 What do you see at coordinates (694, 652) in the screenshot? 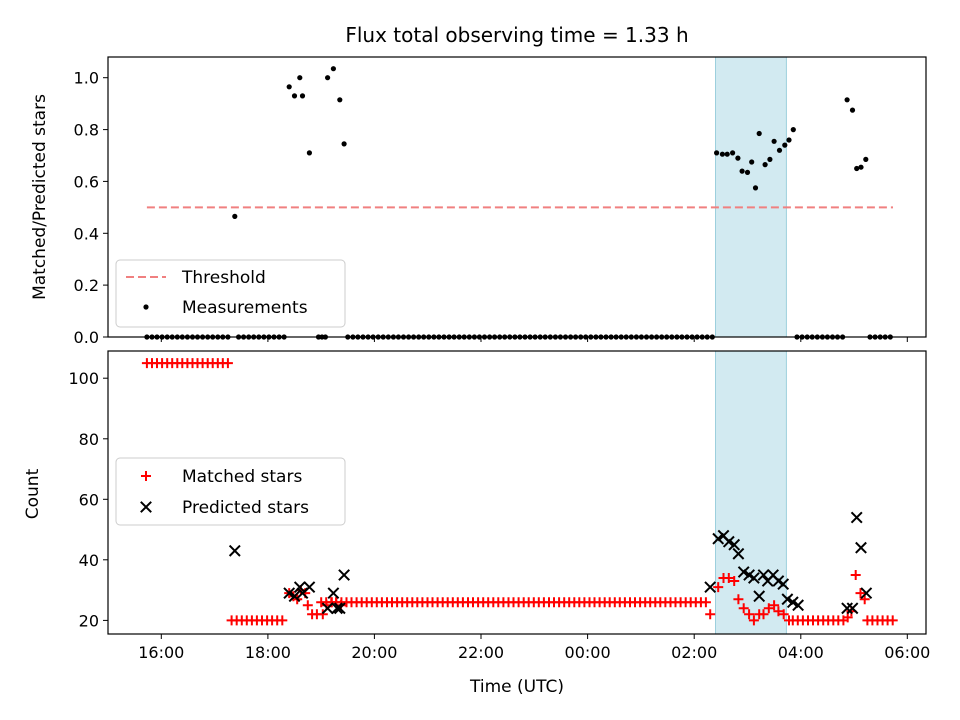
I see `x-tick-label: 02:00` at bounding box center [694, 652].